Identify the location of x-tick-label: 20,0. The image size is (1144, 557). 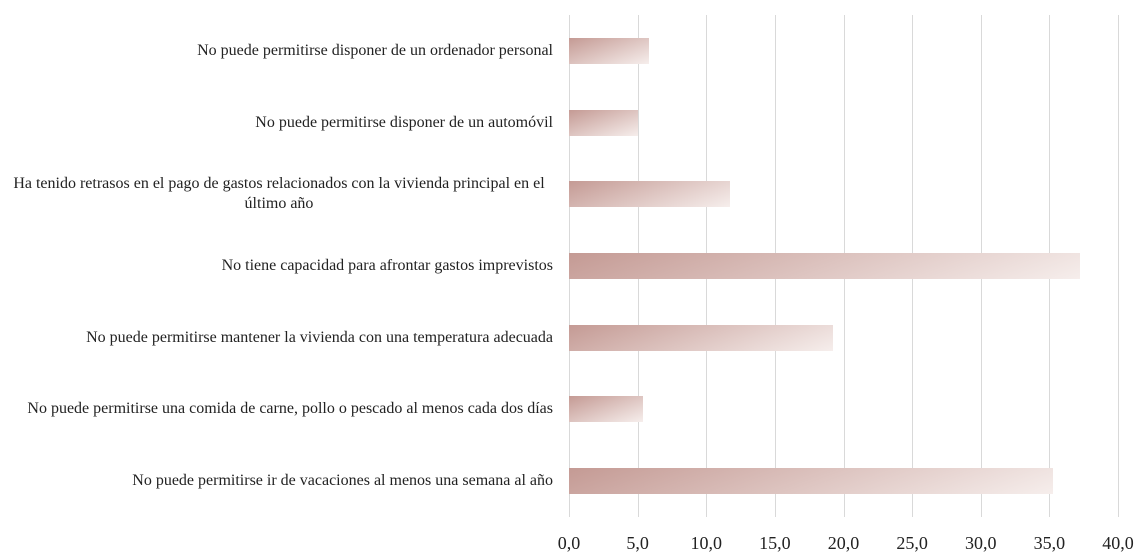
(843, 543).